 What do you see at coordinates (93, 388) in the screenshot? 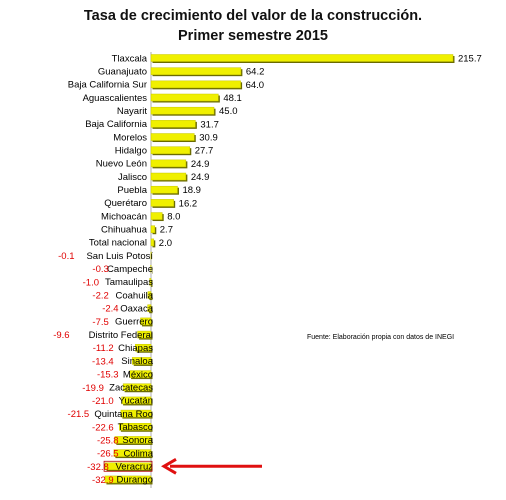
I see `value-label: -19.9` at bounding box center [93, 388].